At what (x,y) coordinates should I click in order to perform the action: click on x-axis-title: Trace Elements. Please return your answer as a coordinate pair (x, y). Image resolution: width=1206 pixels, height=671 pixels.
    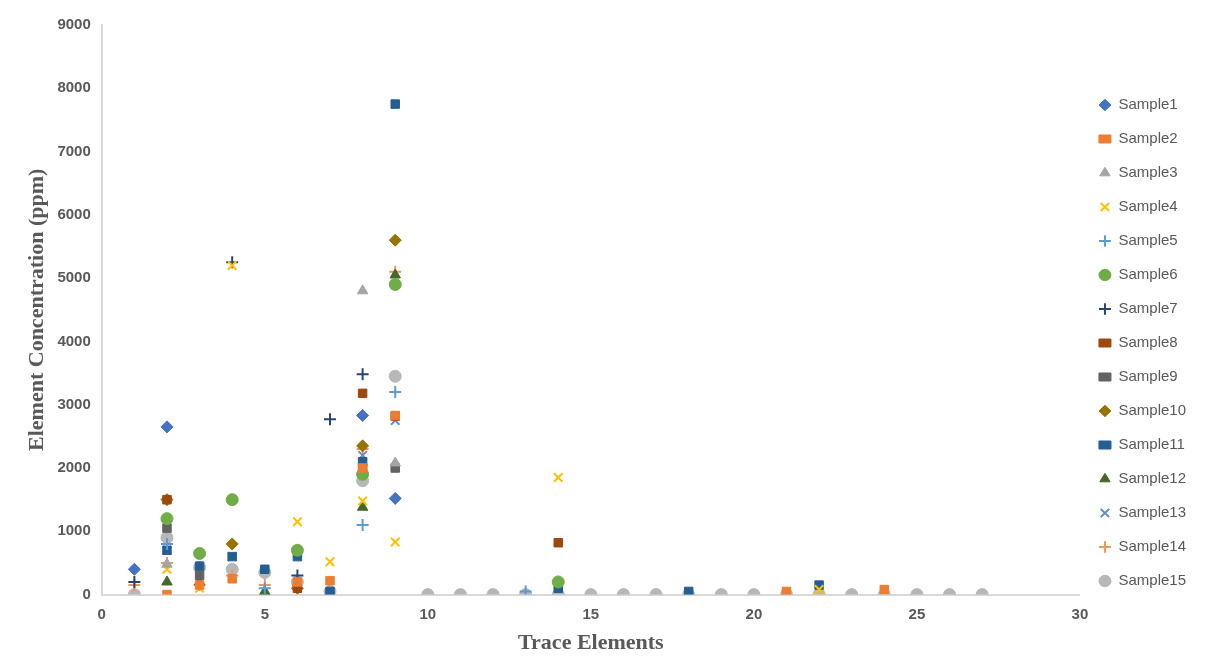
    Looking at the image, I should click on (591, 642).